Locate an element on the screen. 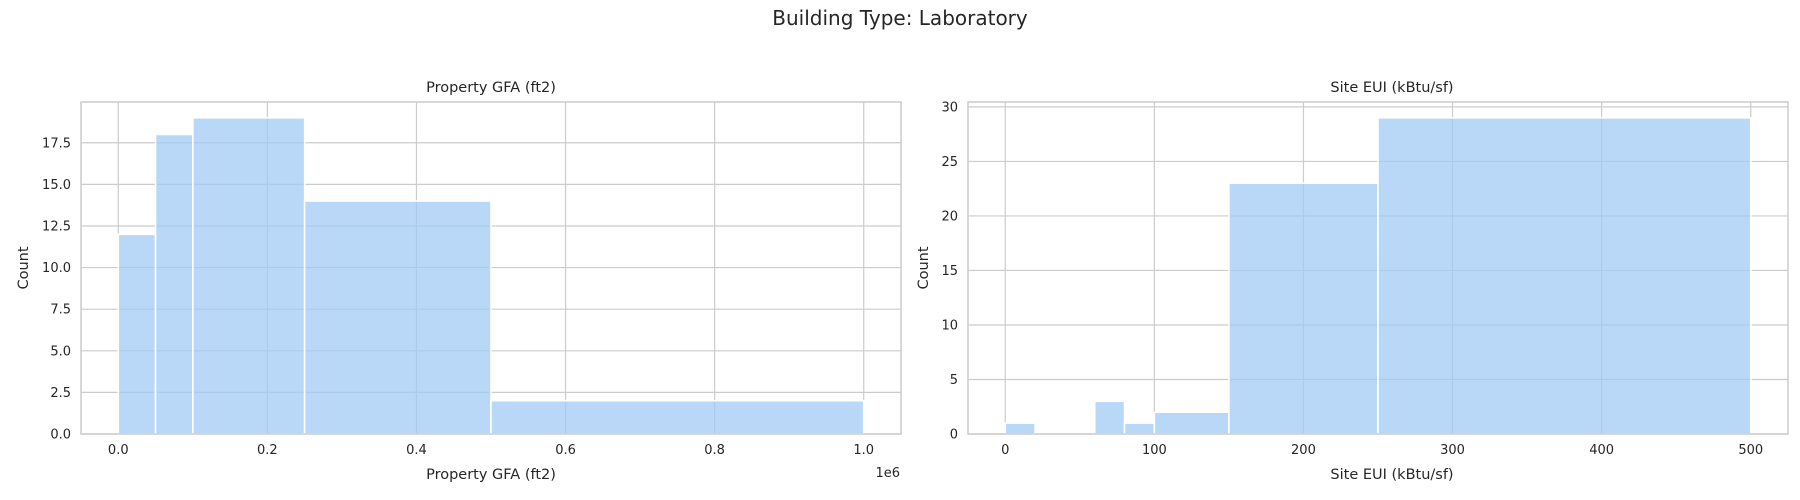 The height and width of the screenshot is (500, 1800). y-tick-label: 20 is located at coordinates (949, 216).